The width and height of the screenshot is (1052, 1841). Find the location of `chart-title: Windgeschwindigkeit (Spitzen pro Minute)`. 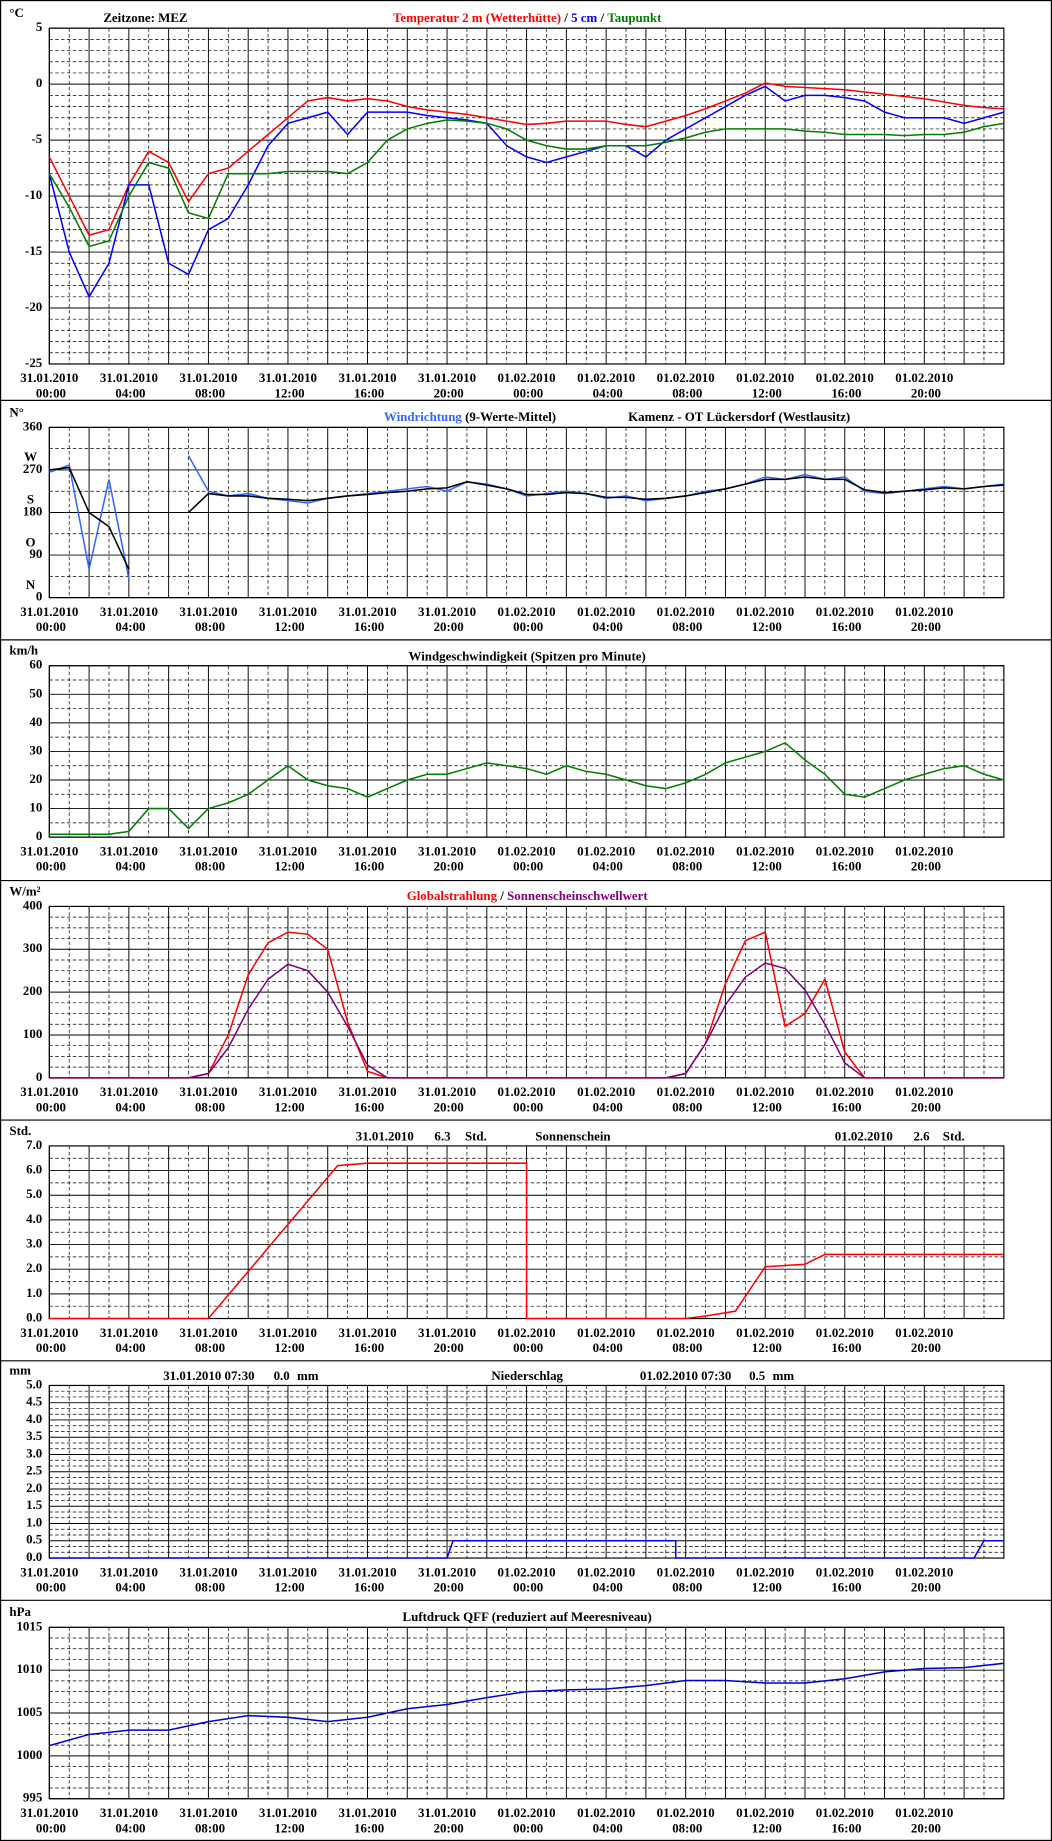

chart-title: Windgeschwindigkeit (Spitzen pro Minute) is located at coordinates (527, 655).